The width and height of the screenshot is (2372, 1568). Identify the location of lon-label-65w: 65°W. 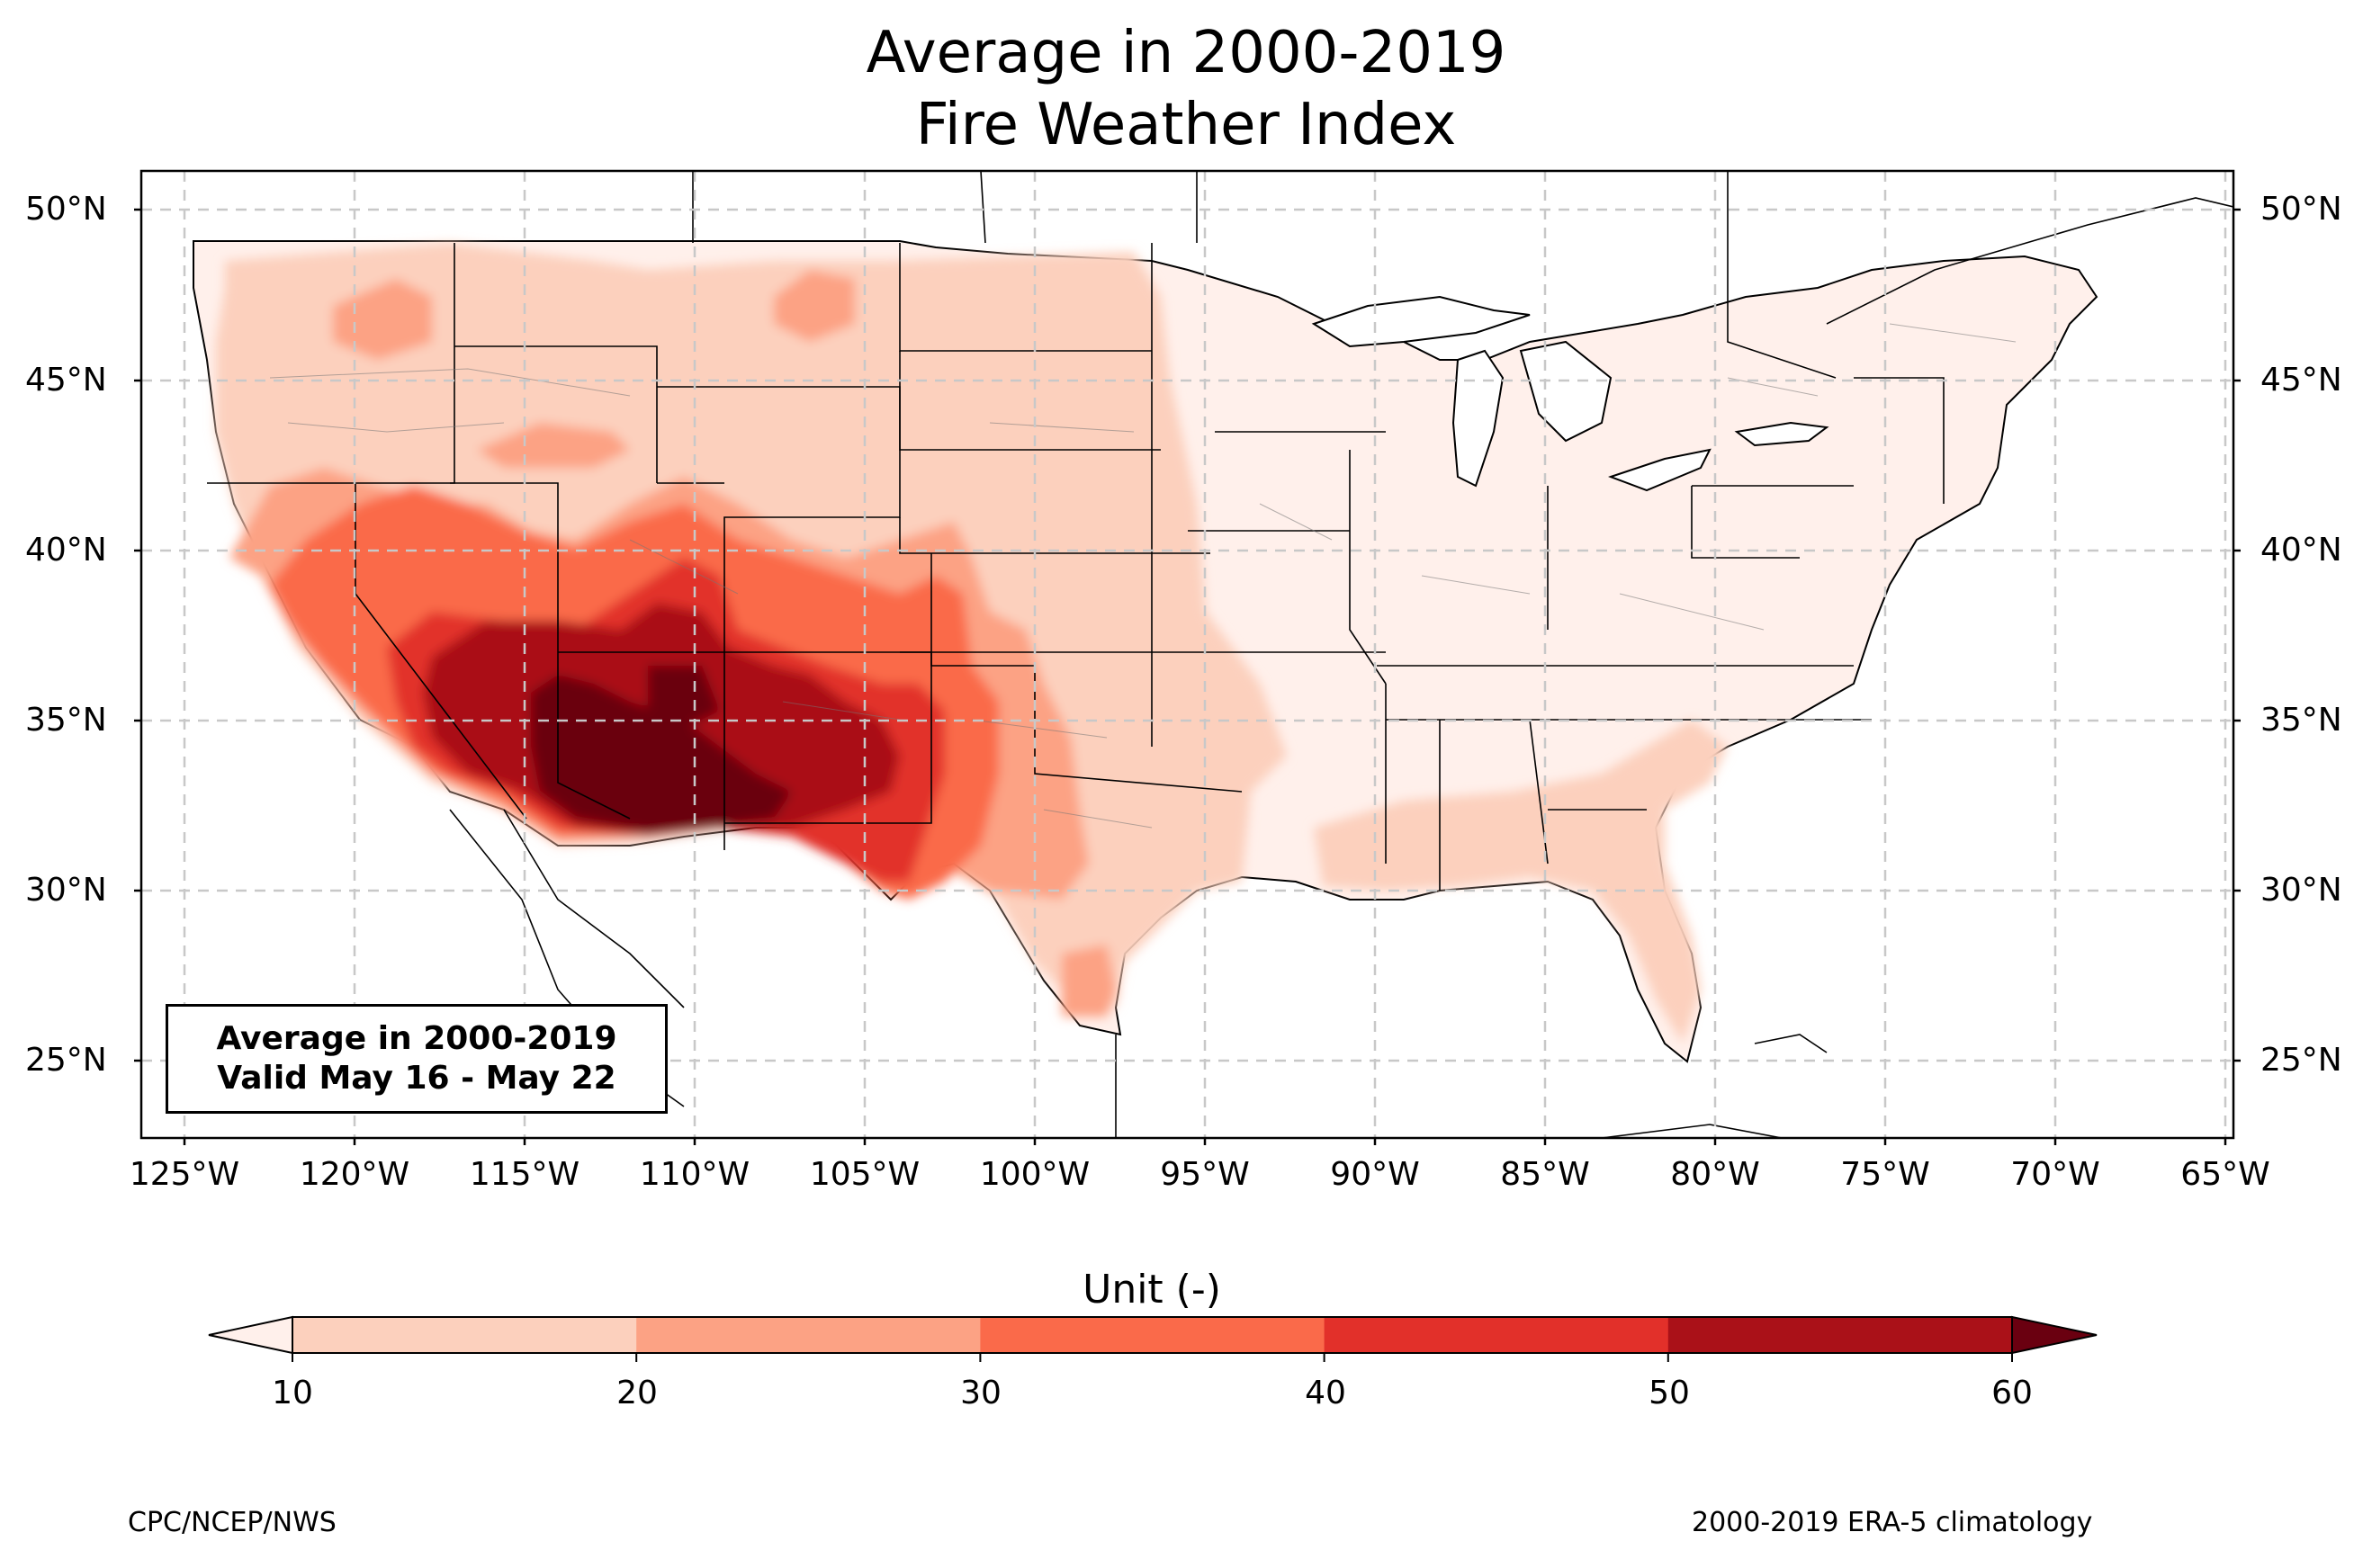
(2225, 1174).